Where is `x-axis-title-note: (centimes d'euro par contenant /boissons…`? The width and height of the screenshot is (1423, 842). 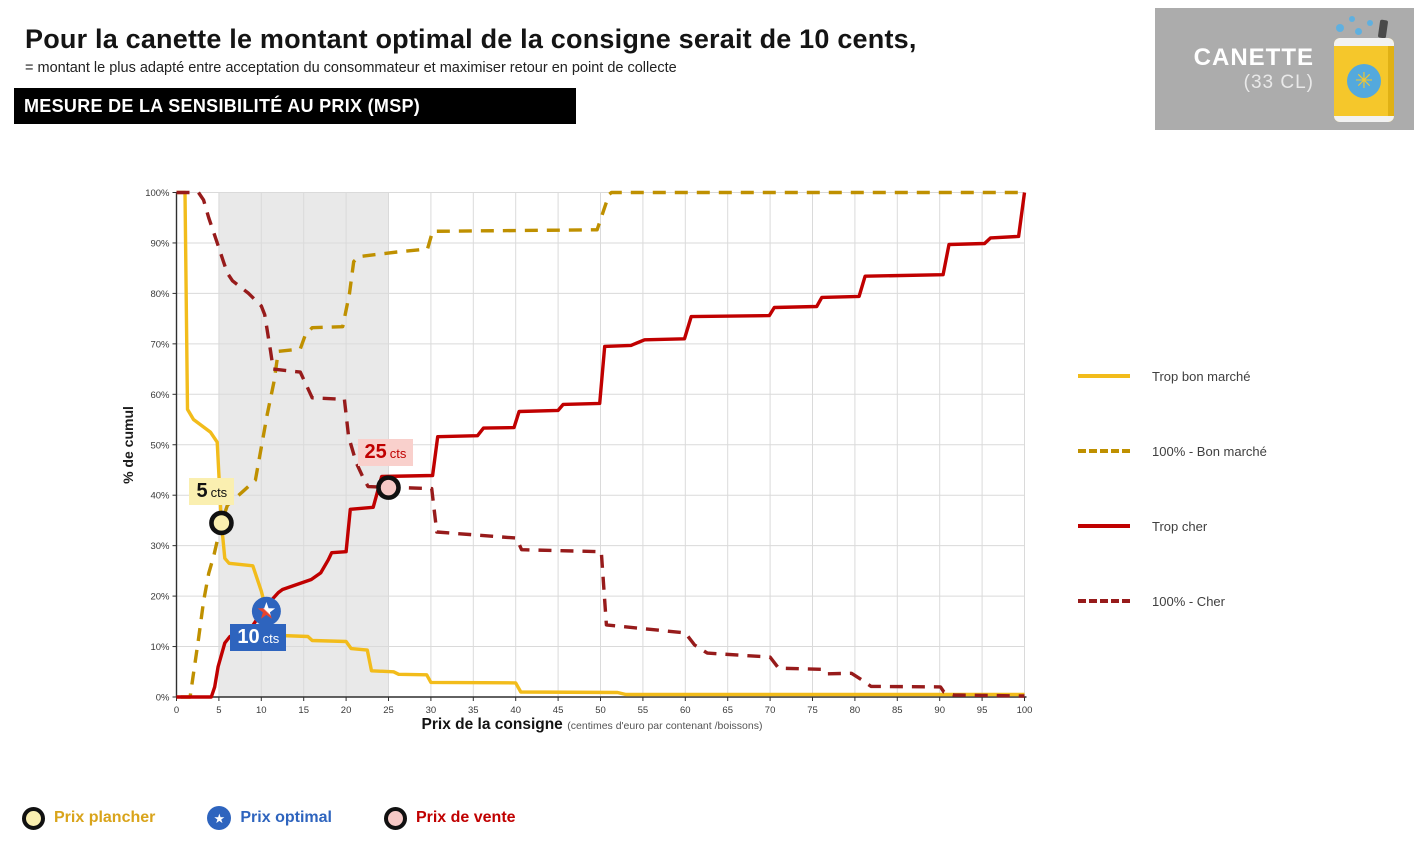 x-axis-title-note: (centimes d'euro par contenant /boissons… is located at coordinates (665, 726).